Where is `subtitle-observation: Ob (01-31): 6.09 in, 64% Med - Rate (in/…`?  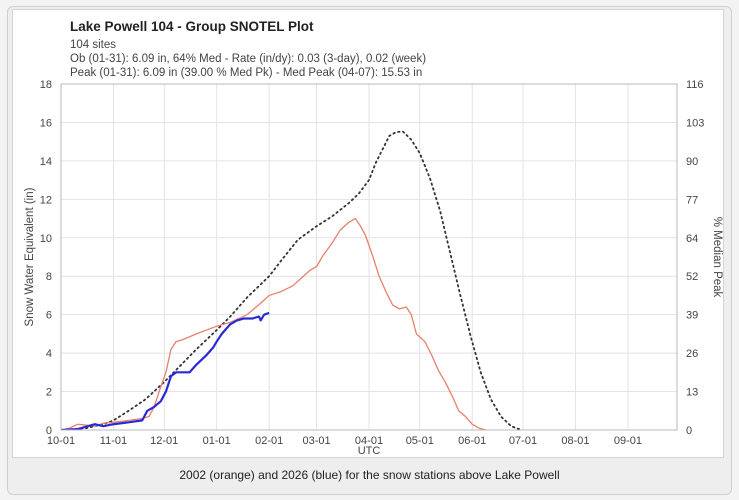
subtitle-observation: Ob (01-31): 6.09 in, 64% Med - Rate (in/… is located at coordinates (248, 59).